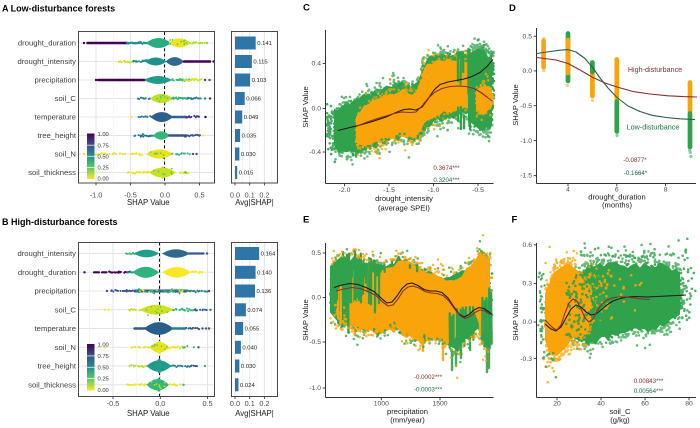 Image resolution: width=700 pixels, height=428 pixels. I want to click on svg-text: (average SPEI), so click(404, 208).